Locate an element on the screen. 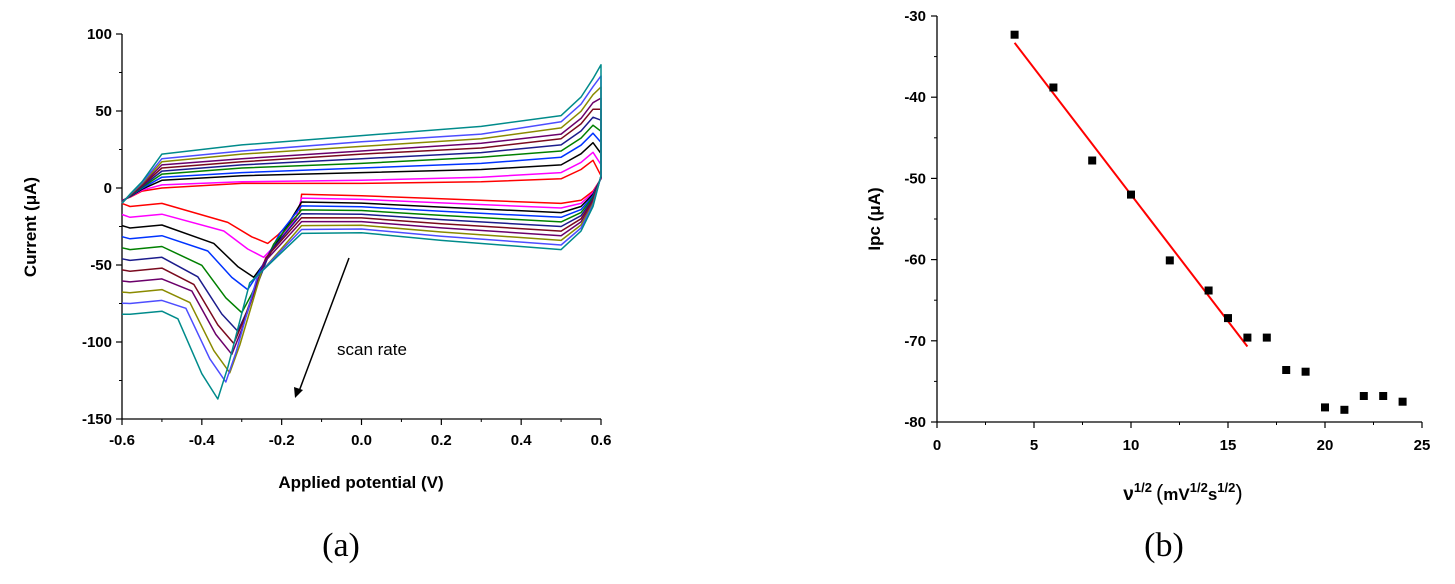  x-label-exp: 1/2 is located at coordinates (1143, 487).